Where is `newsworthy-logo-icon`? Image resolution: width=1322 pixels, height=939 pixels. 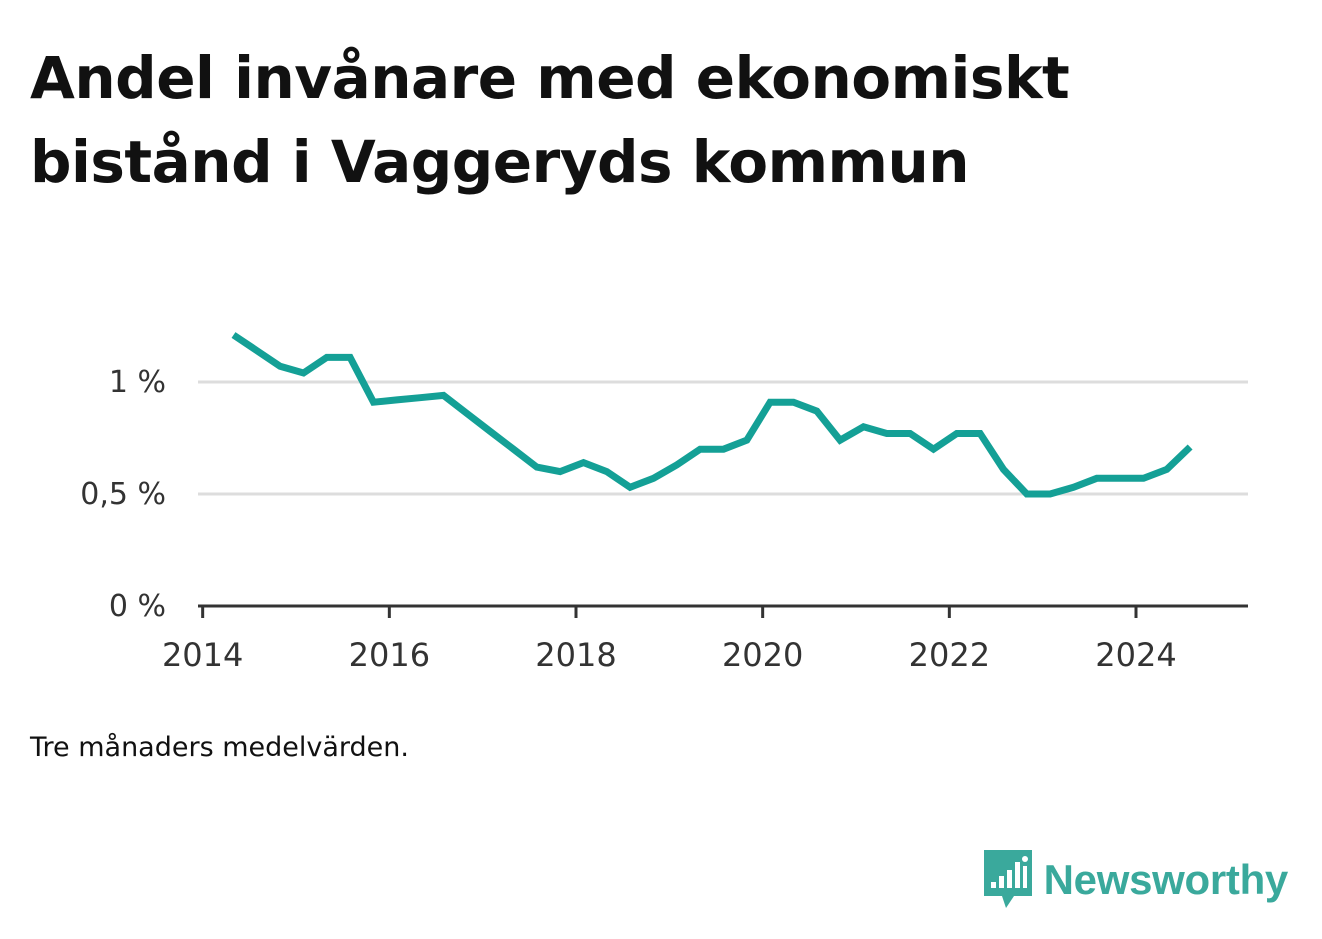
newsworthy-logo-icon is located at coordinates (1007, 879).